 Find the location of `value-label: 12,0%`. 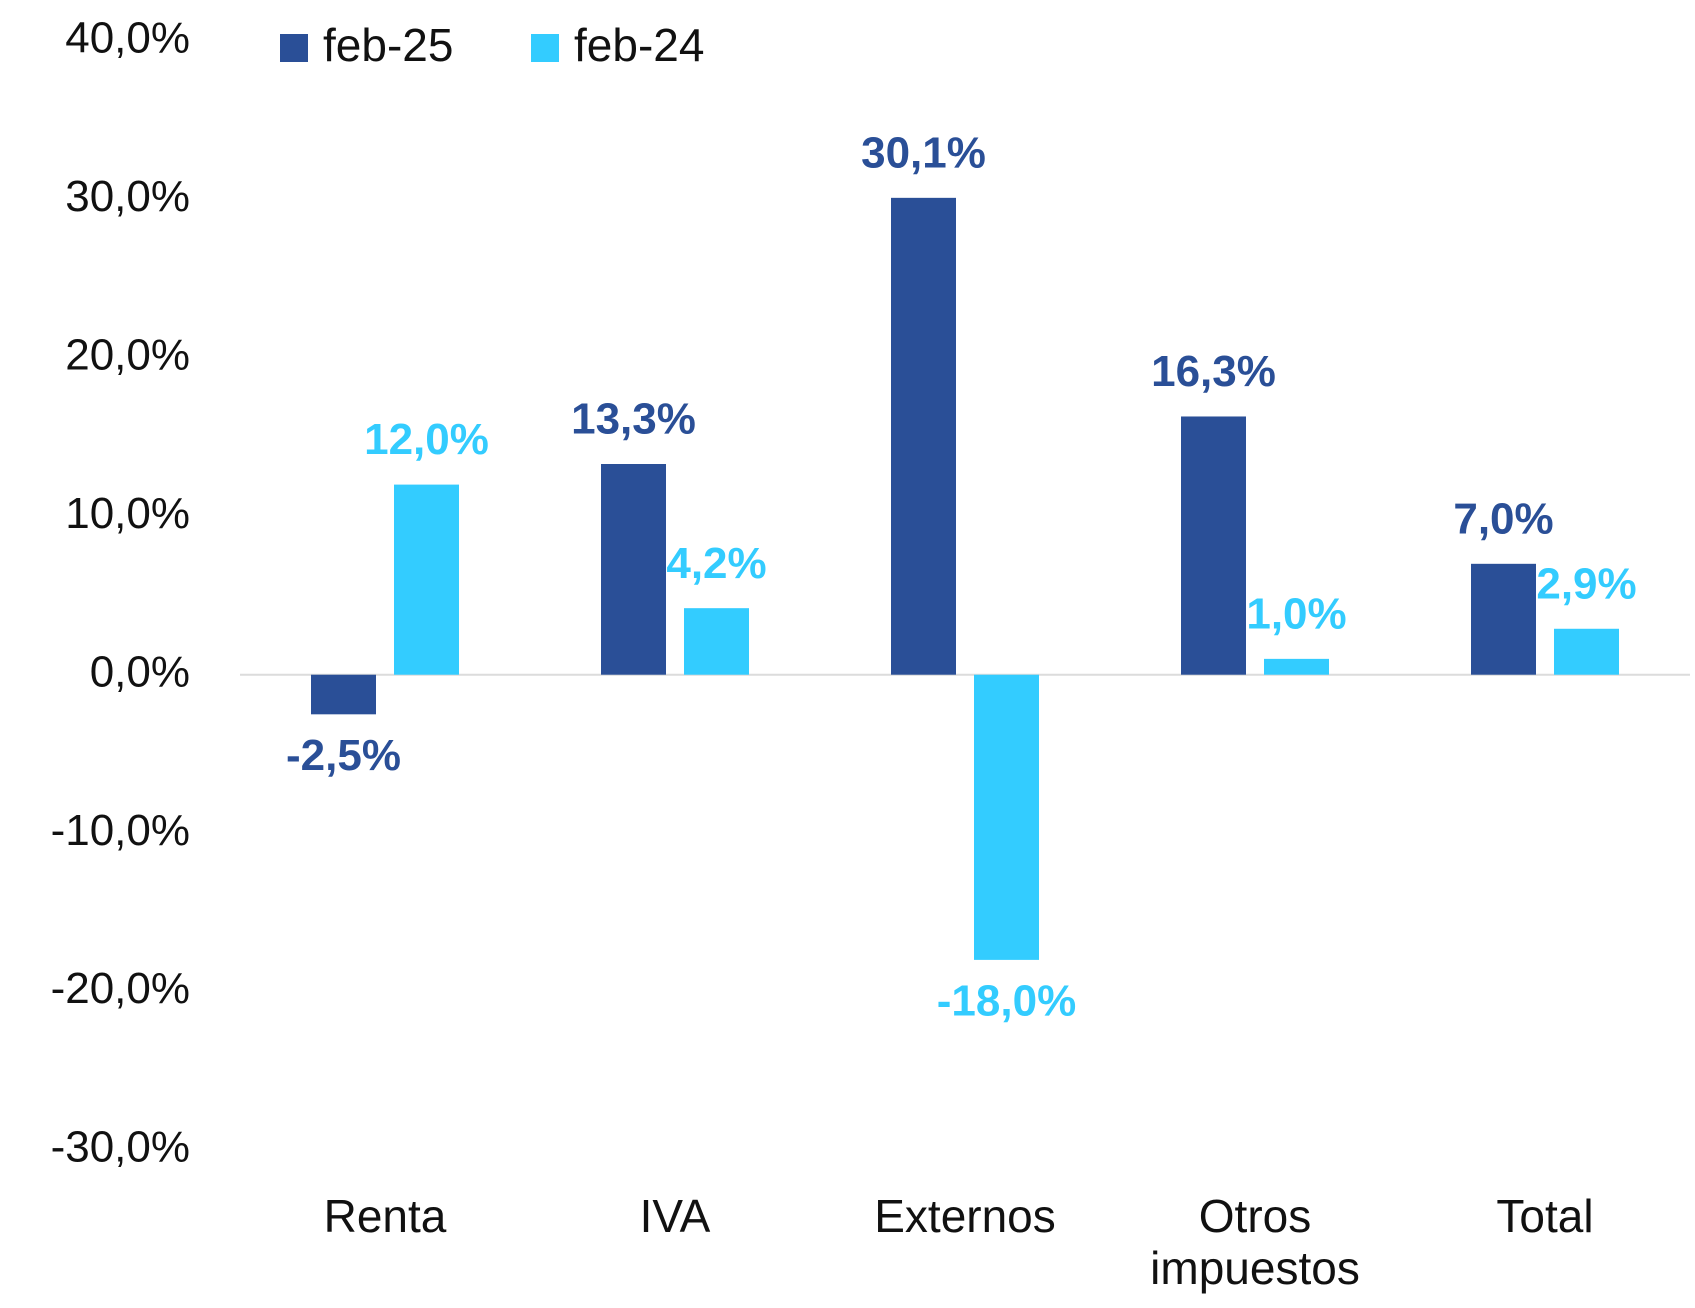

value-label: 12,0% is located at coordinates (426, 439).